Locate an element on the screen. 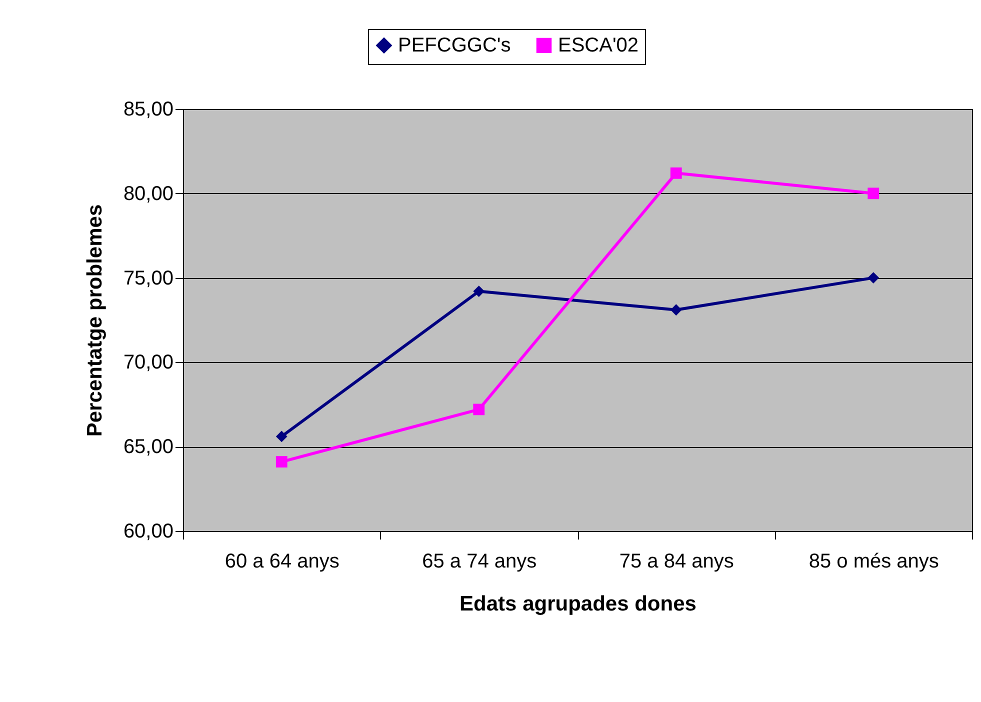  x-axis-title: Edats agrupades dones is located at coordinates (578, 604).